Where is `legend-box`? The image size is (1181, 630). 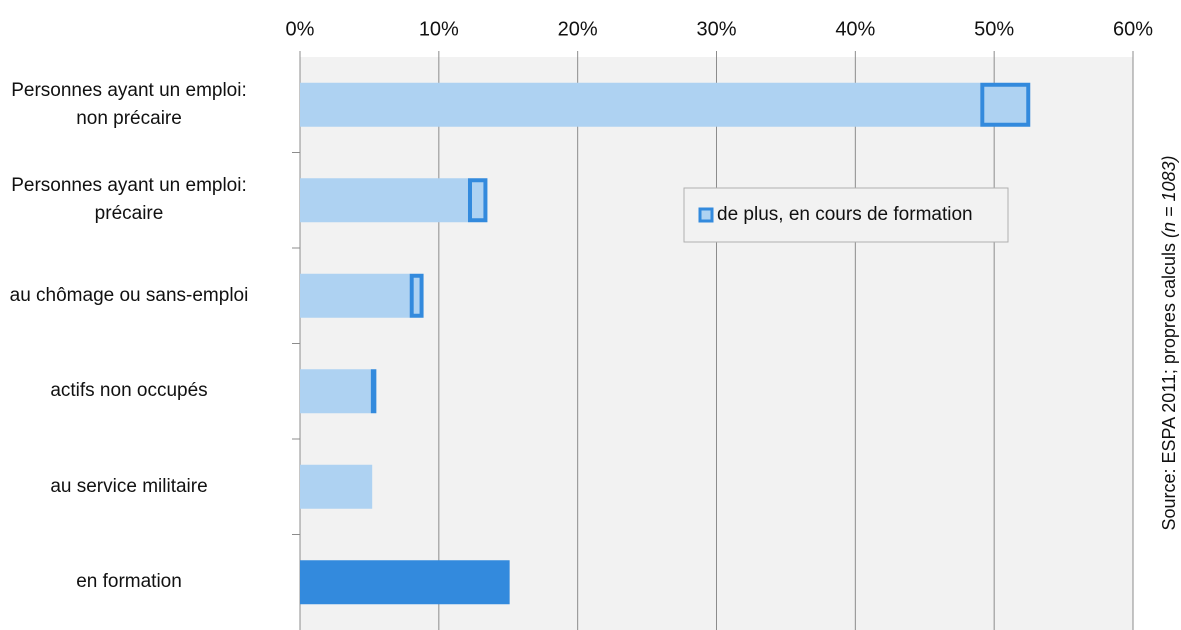 legend-box is located at coordinates (846, 215).